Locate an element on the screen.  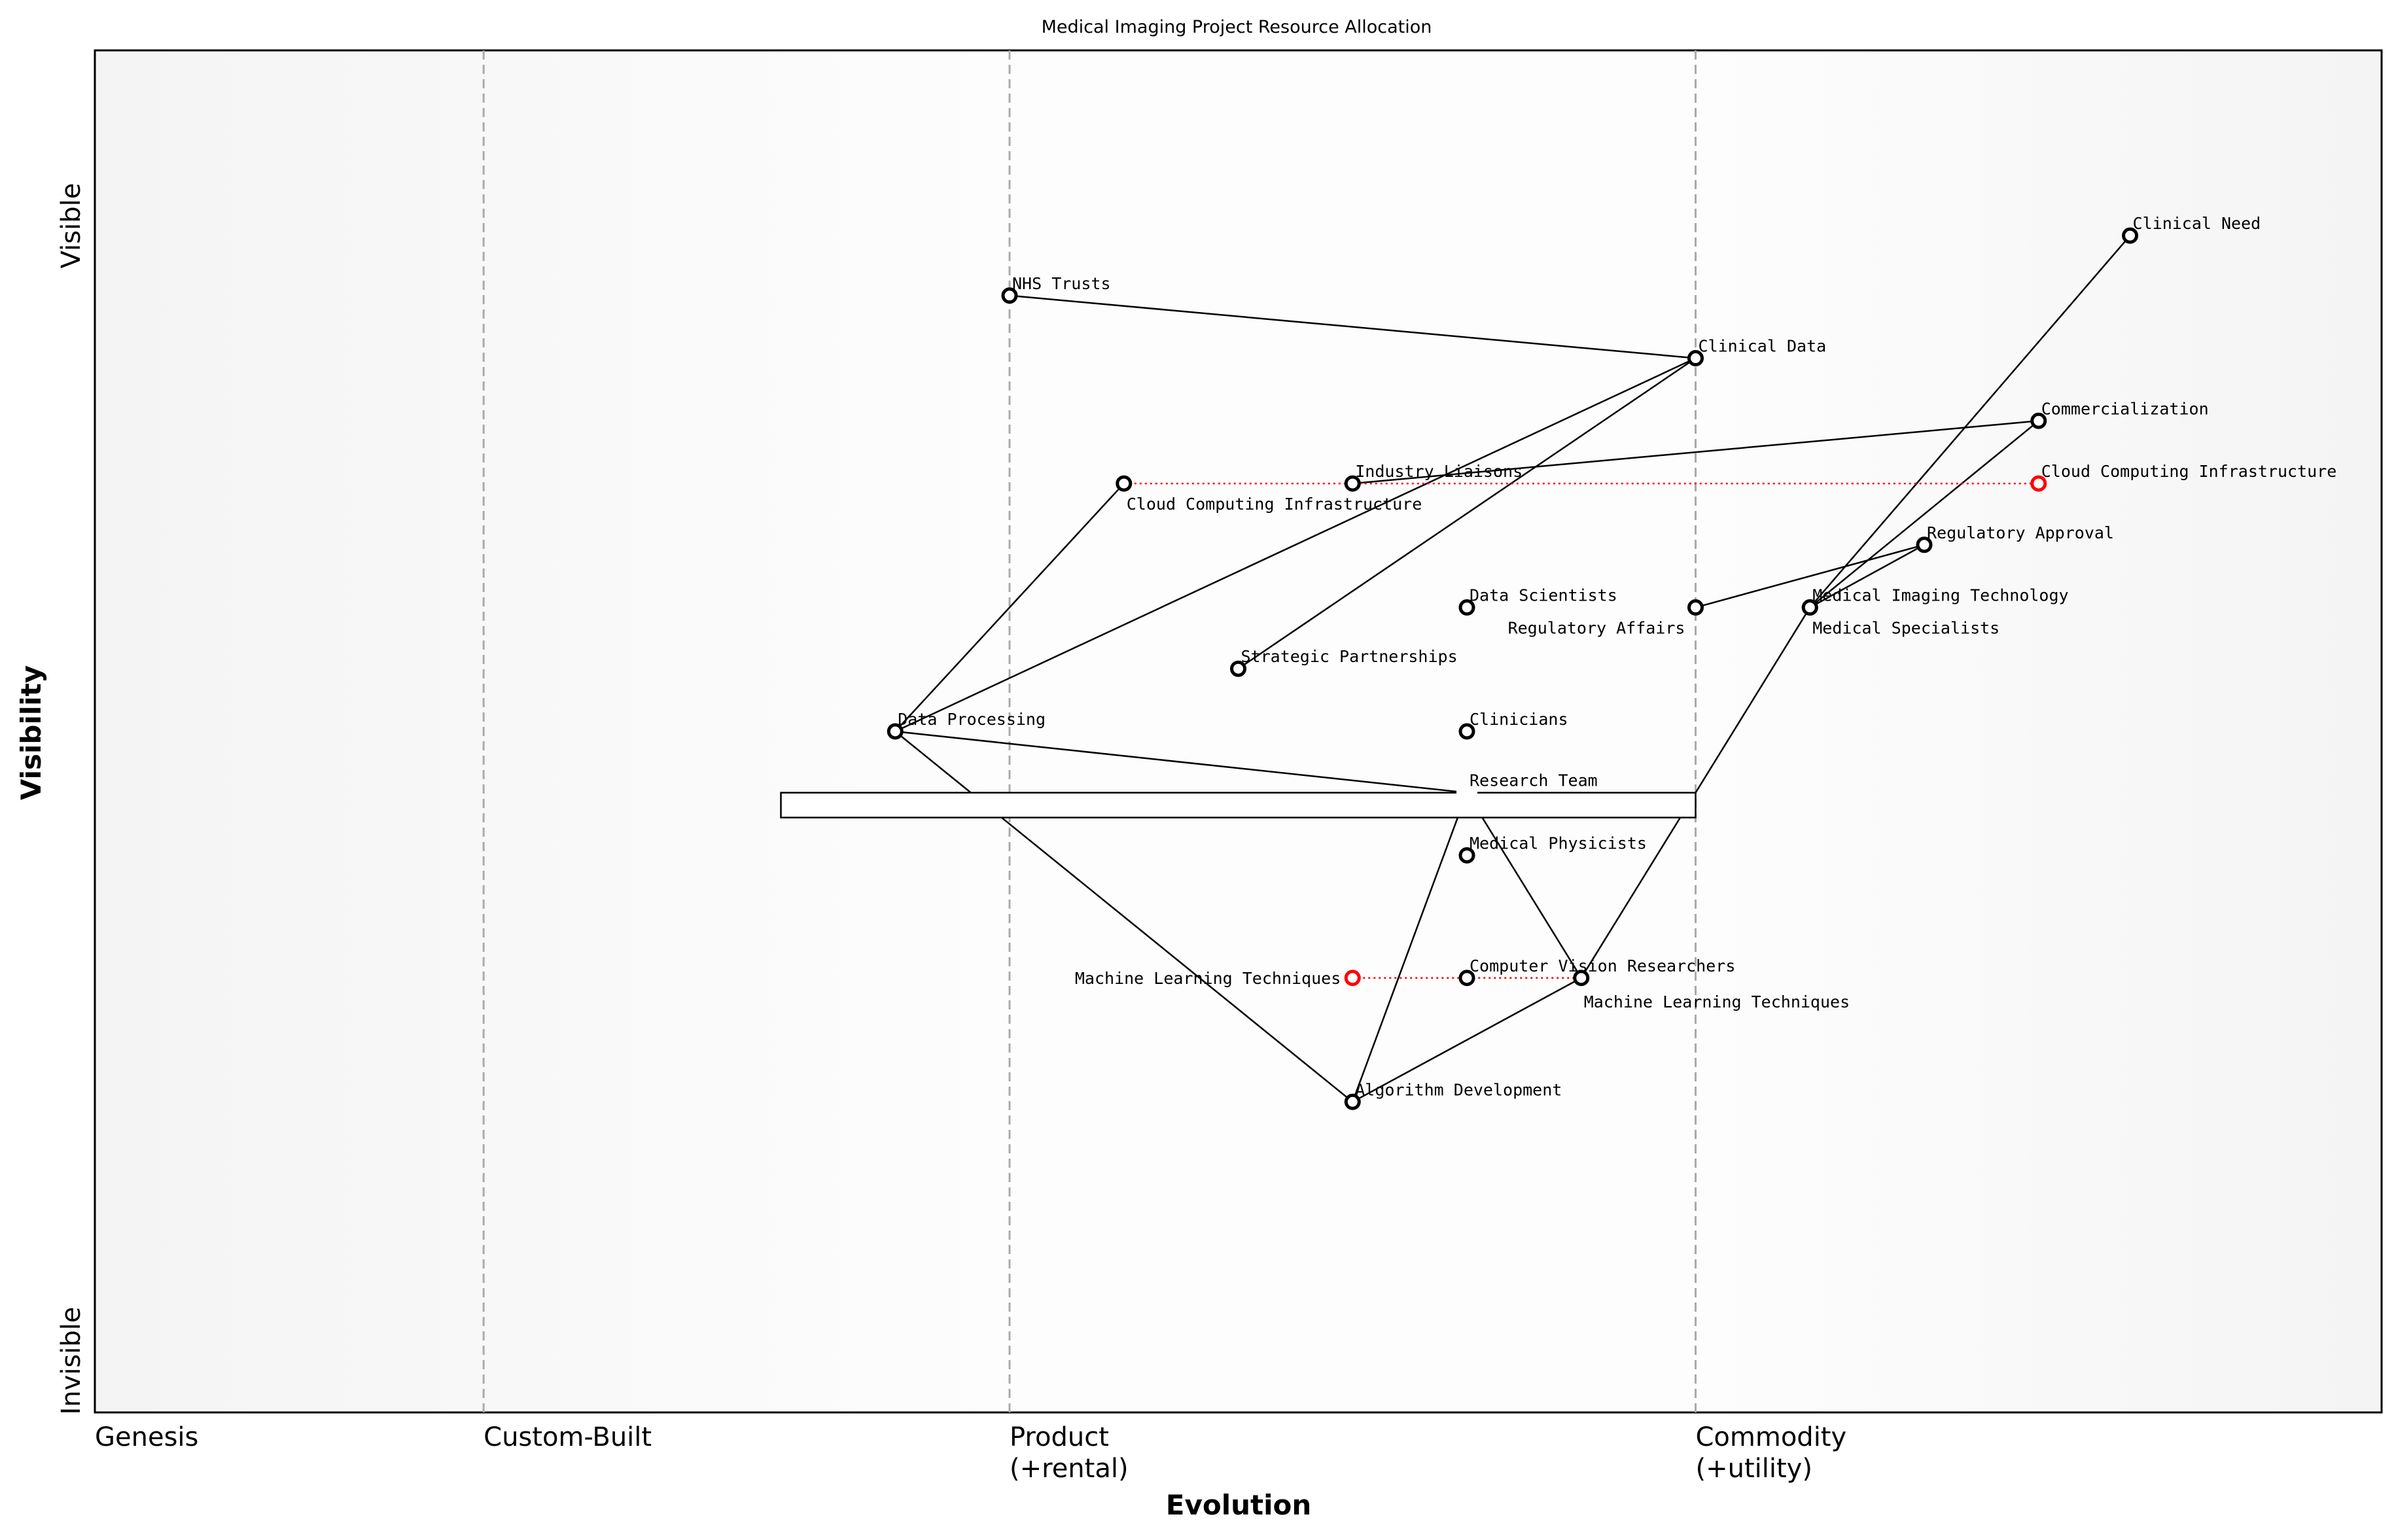
component-research_team: Research Team is located at coordinates (1527, 786).